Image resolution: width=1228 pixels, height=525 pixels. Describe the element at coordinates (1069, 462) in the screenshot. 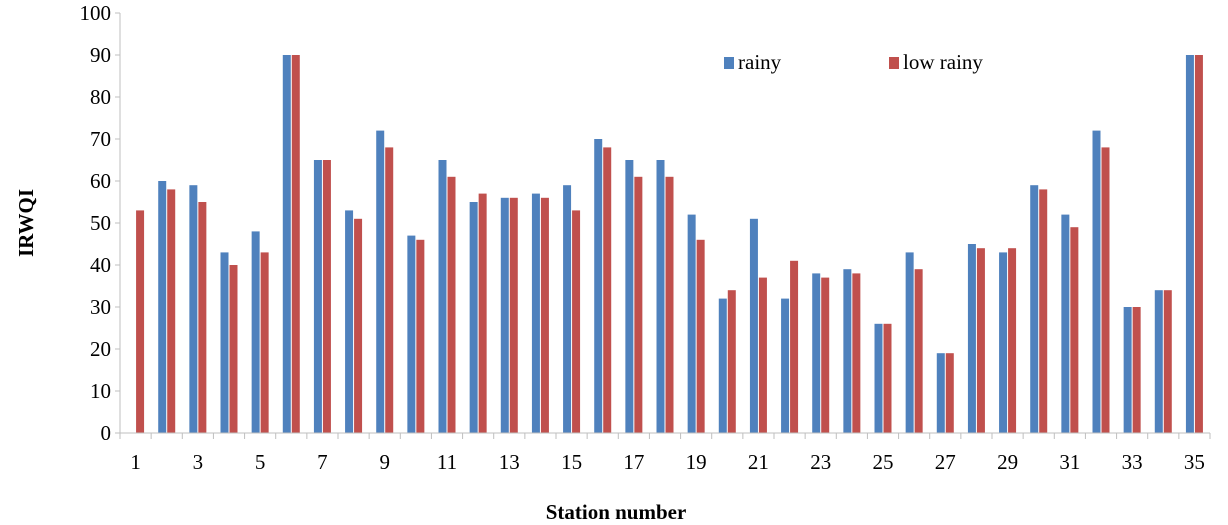

I see `x-tick-label: 31` at that location.